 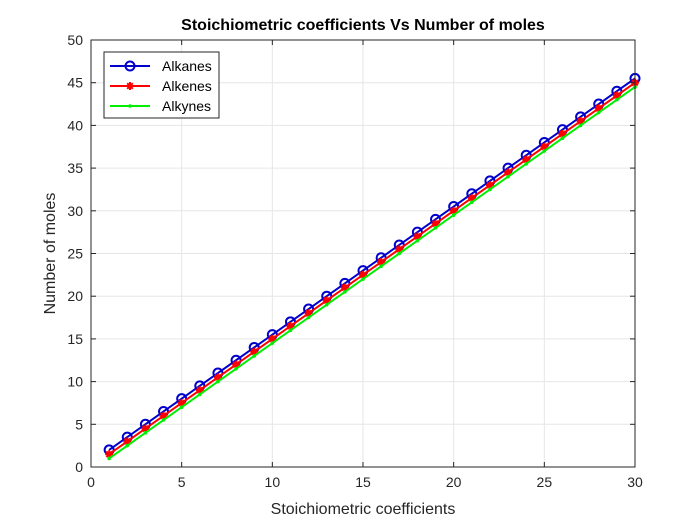 I want to click on x-tick-label: 0, so click(x=91, y=482).